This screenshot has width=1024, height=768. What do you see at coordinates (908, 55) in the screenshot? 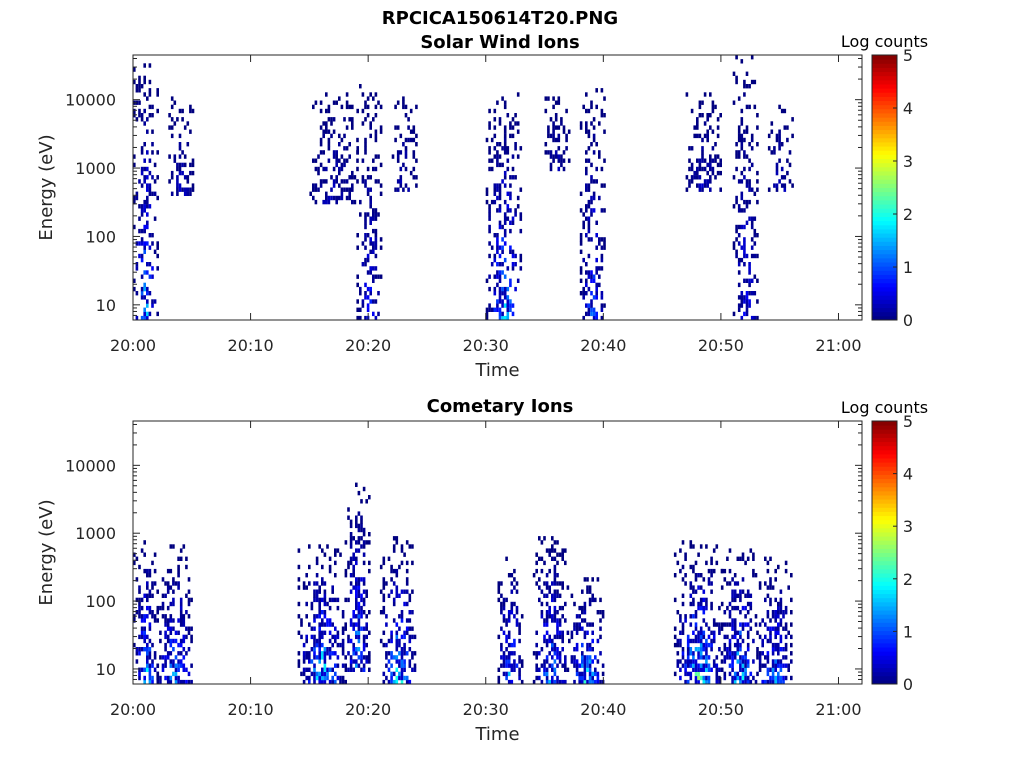
I see `solar-wind-colorbar-tick-label: 5` at bounding box center [908, 55].